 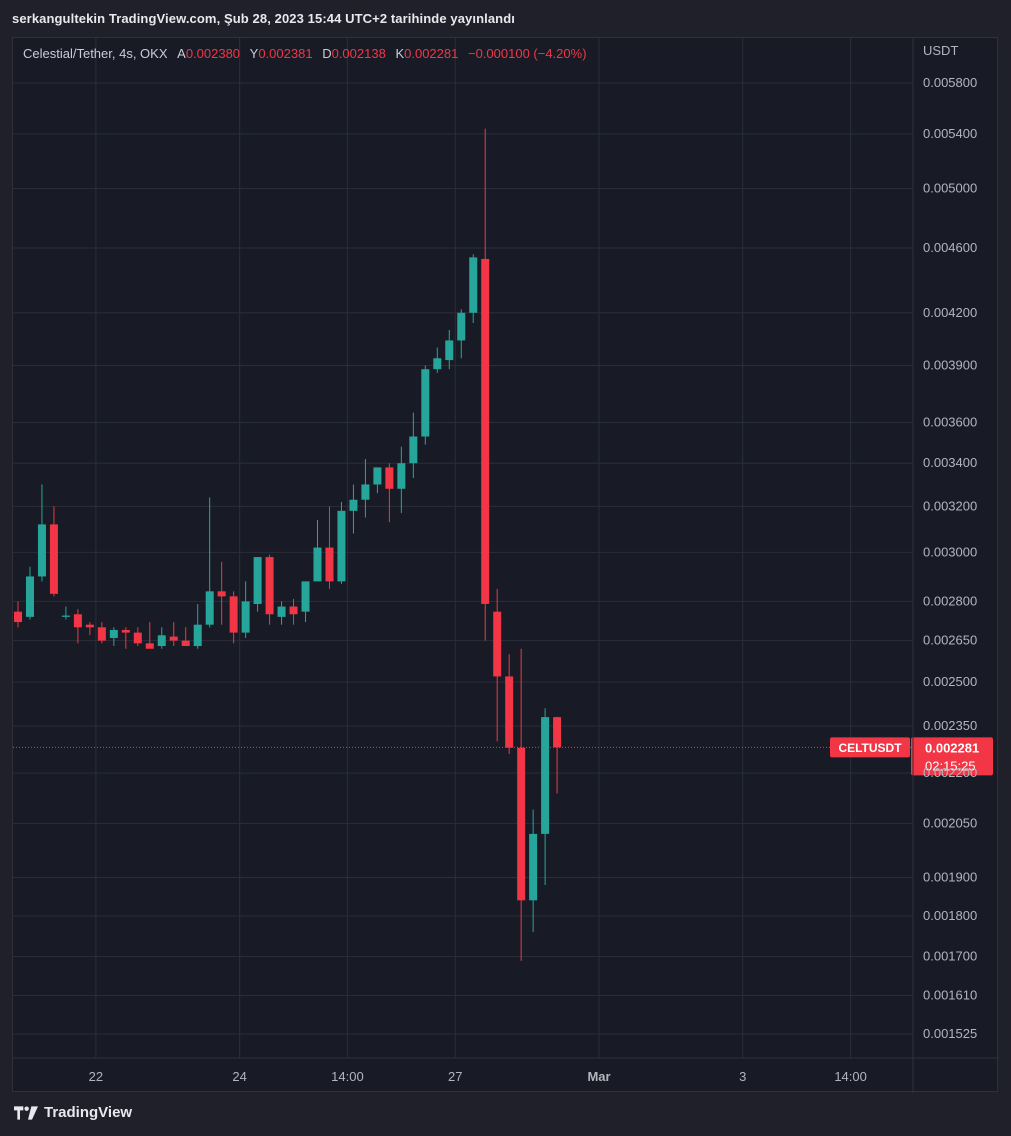 I want to click on legend-low-value: 0.002138, so click(x=358, y=53).